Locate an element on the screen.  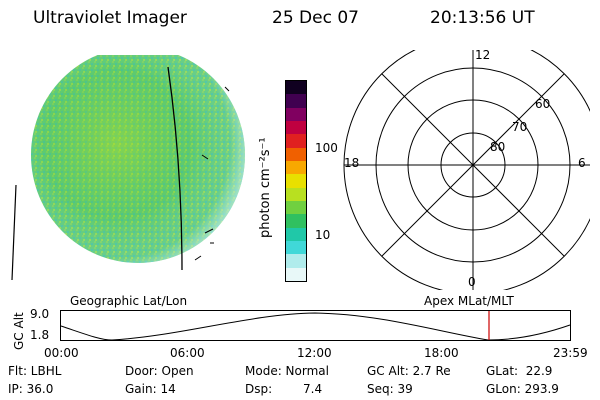
timeline-plot is located at coordinates (315, 325).